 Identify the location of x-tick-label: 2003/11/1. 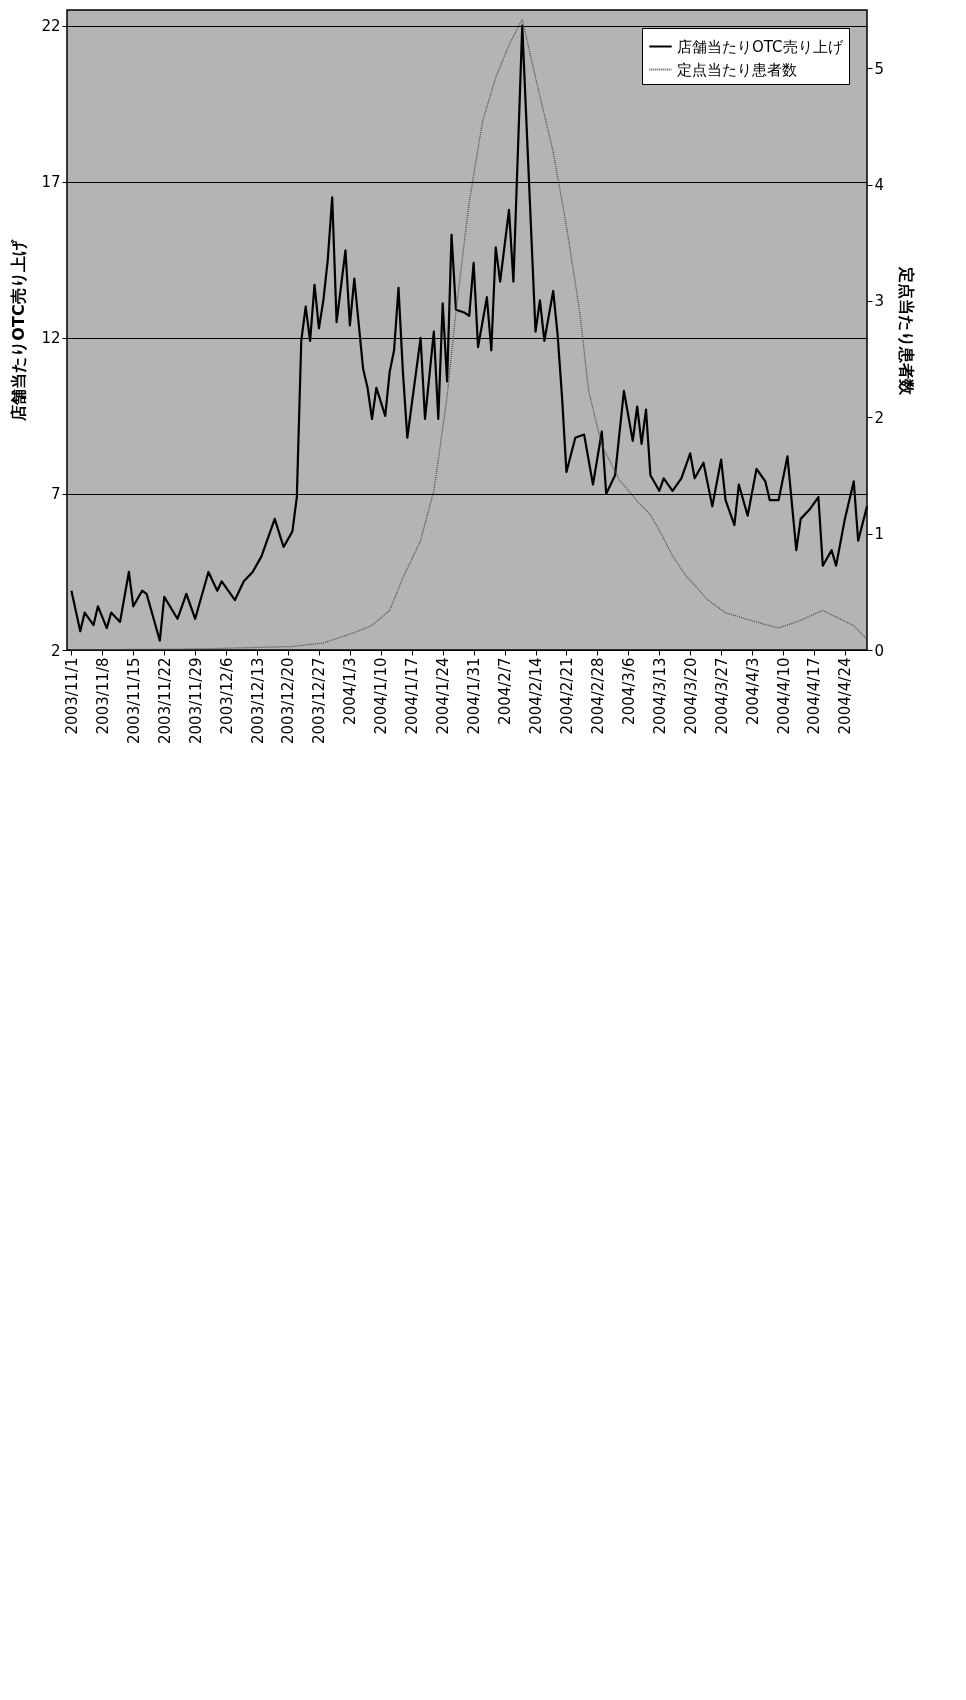
(71, 696).